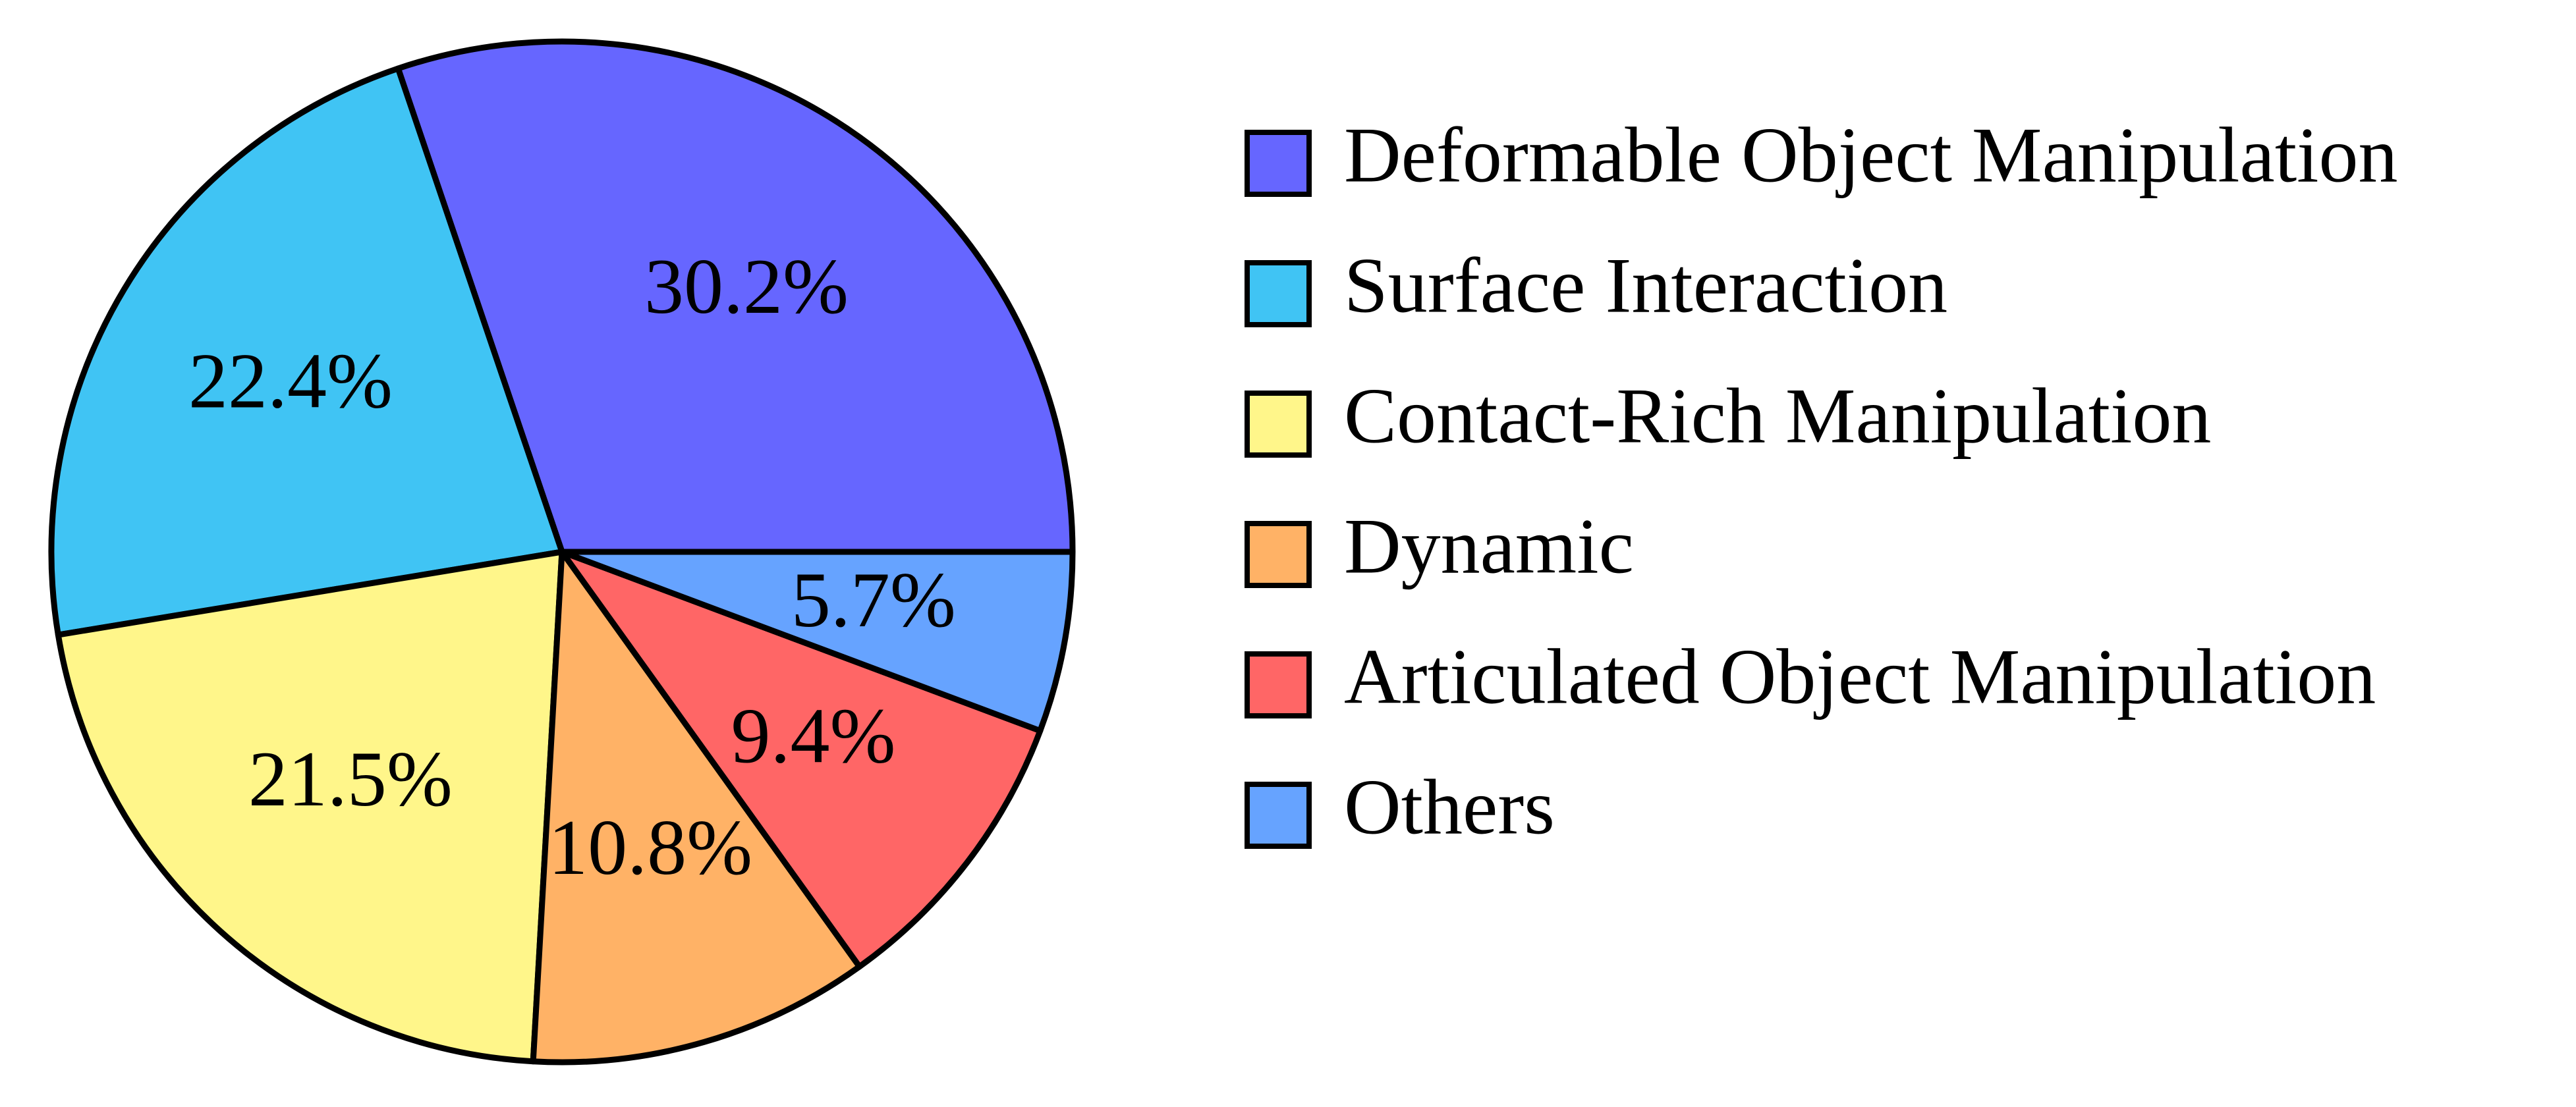 The width and height of the screenshot is (2576, 1107). I want to click on pie-slice-dynamic, so click(696, 807).